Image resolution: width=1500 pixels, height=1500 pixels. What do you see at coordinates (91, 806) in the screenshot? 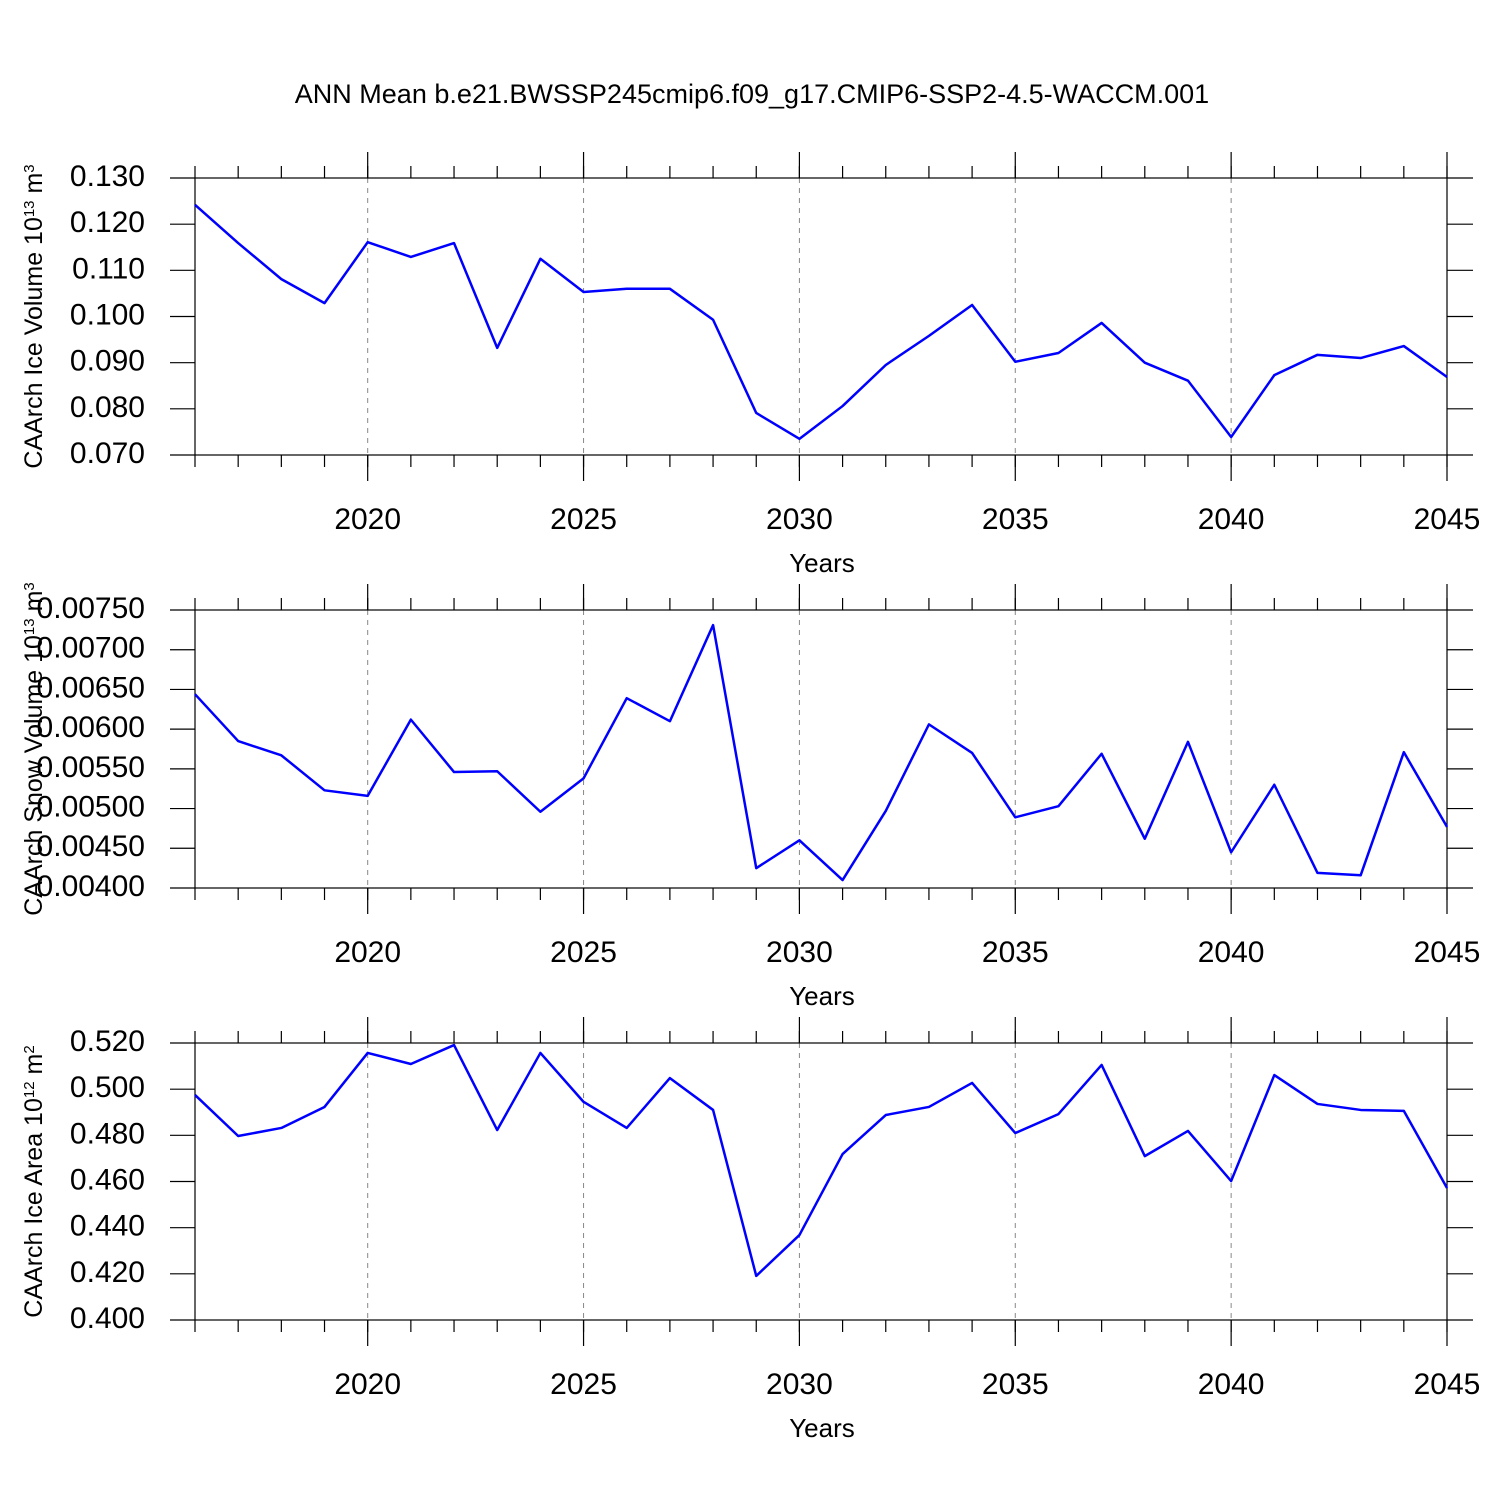
I see `y-tick-label: 0.00500` at bounding box center [91, 806].